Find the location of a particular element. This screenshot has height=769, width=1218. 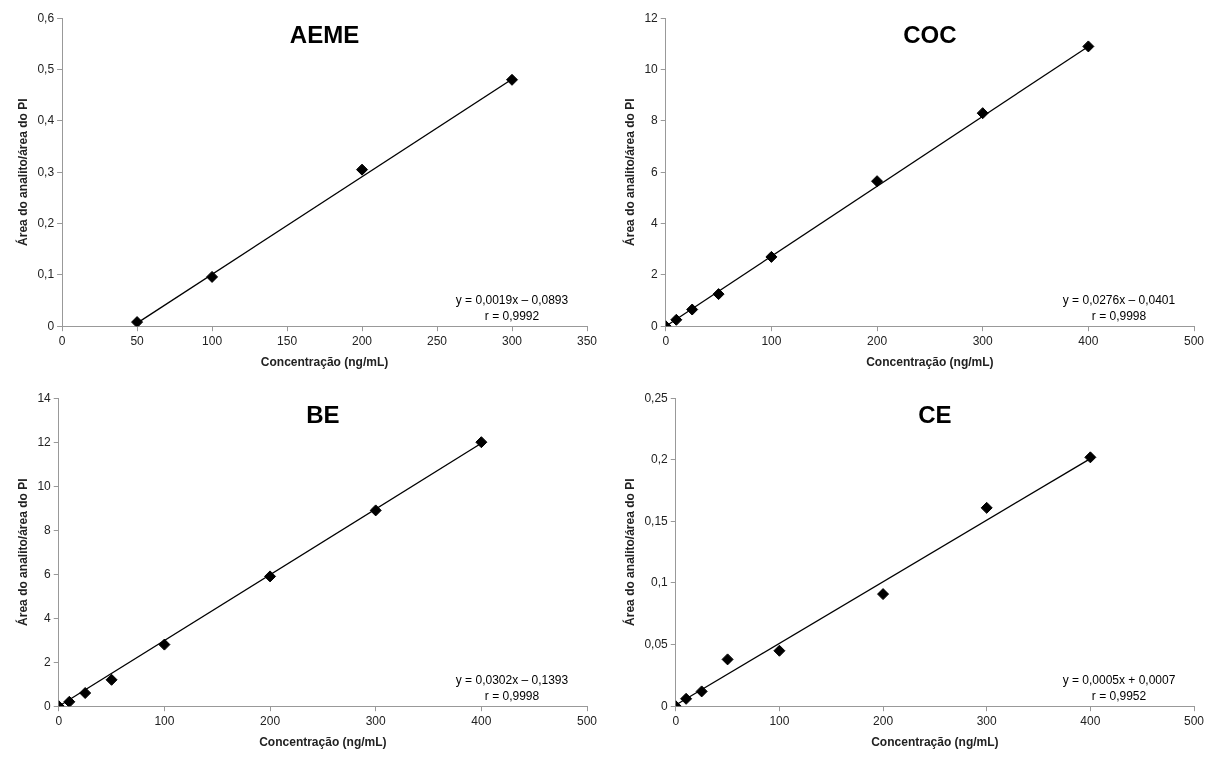

y-tick-label: 0,6 is located at coordinates (46, 17).